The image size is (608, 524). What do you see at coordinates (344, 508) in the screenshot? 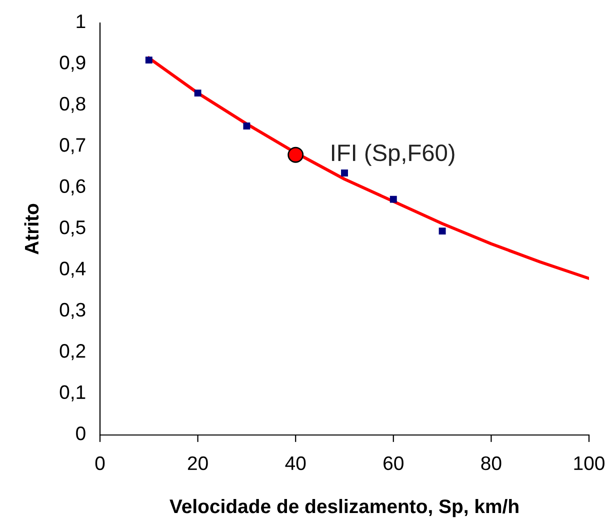
I see `x-axis-title: Velocidade de deslizamento, Sp, km/h` at bounding box center [344, 508].